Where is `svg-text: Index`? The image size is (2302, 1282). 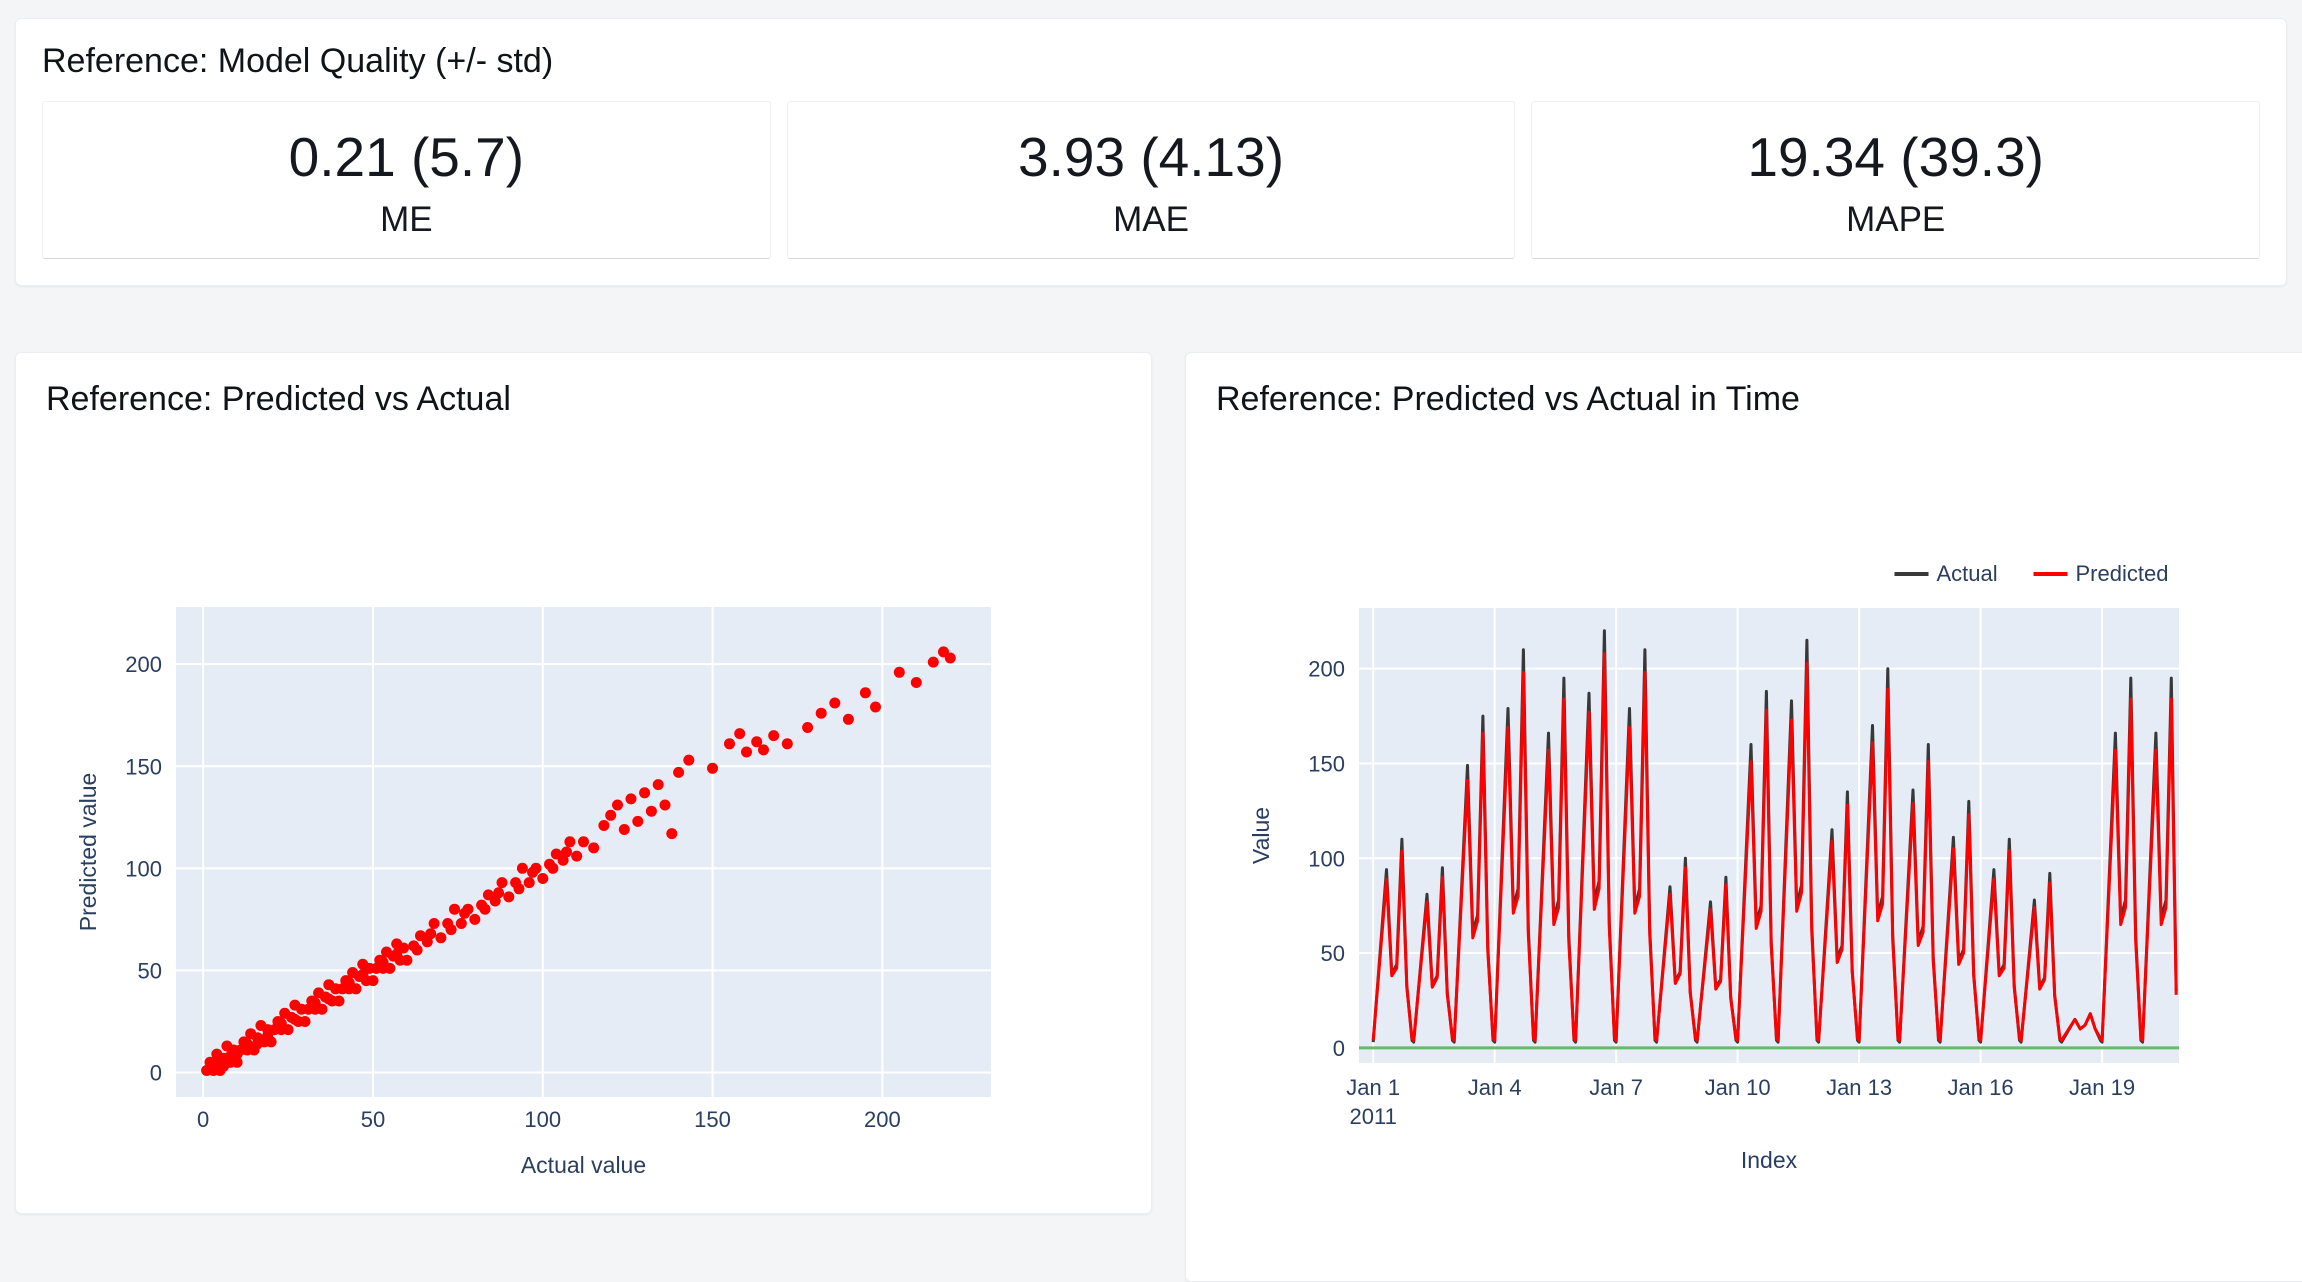 svg-text: Index is located at coordinates (1769, 1160).